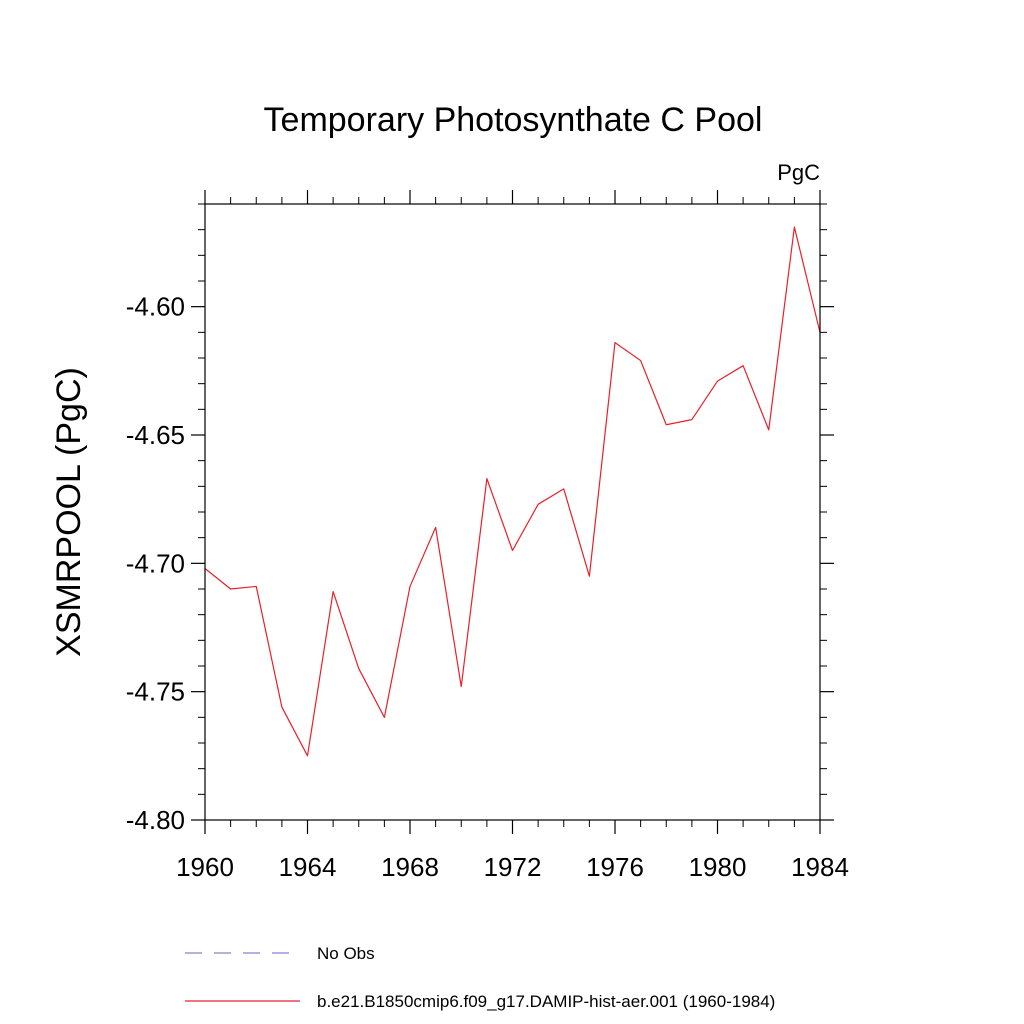  Describe the element at coordinates (155, 820) in the screenshot. I see `y-tick-label: -4.80` at that location.